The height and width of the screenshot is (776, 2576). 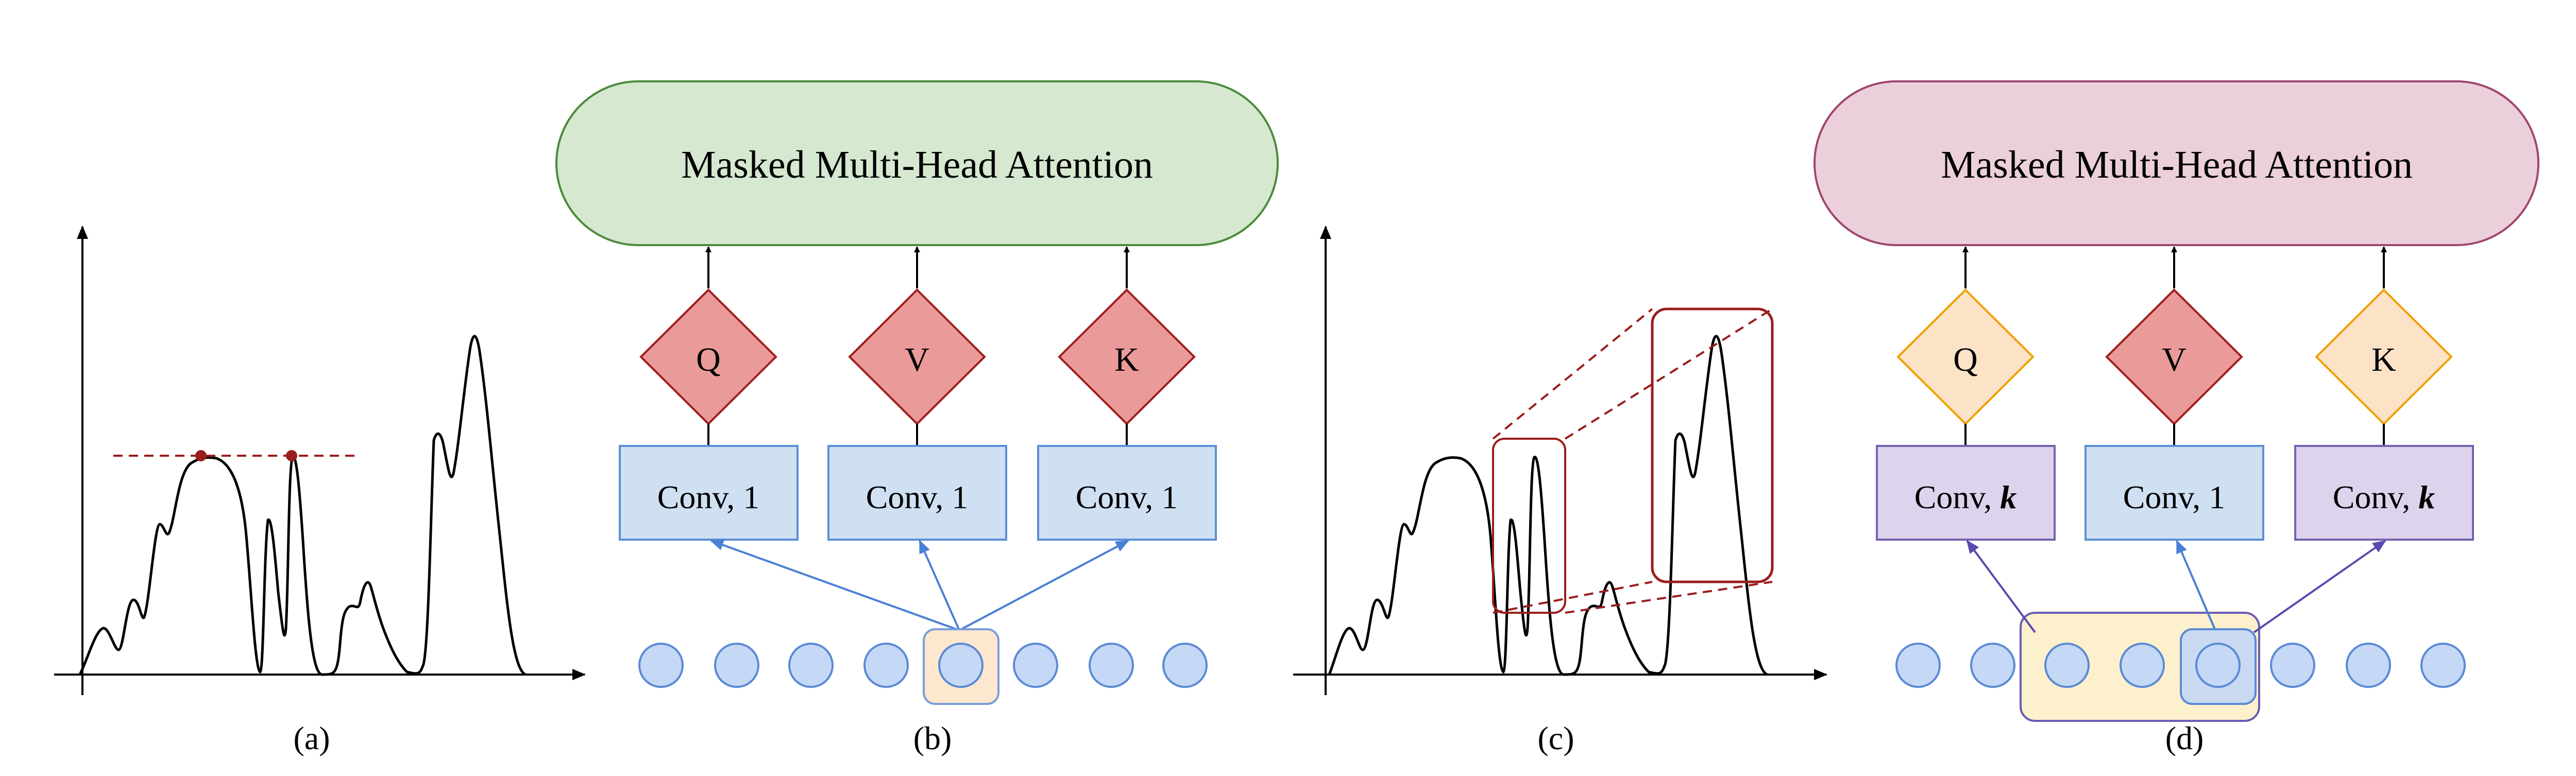 What do you see at coordinates (709, 497) in the screenshot?
I see `conv-label-q: Conv, 1` at bounding box center [709, 497].